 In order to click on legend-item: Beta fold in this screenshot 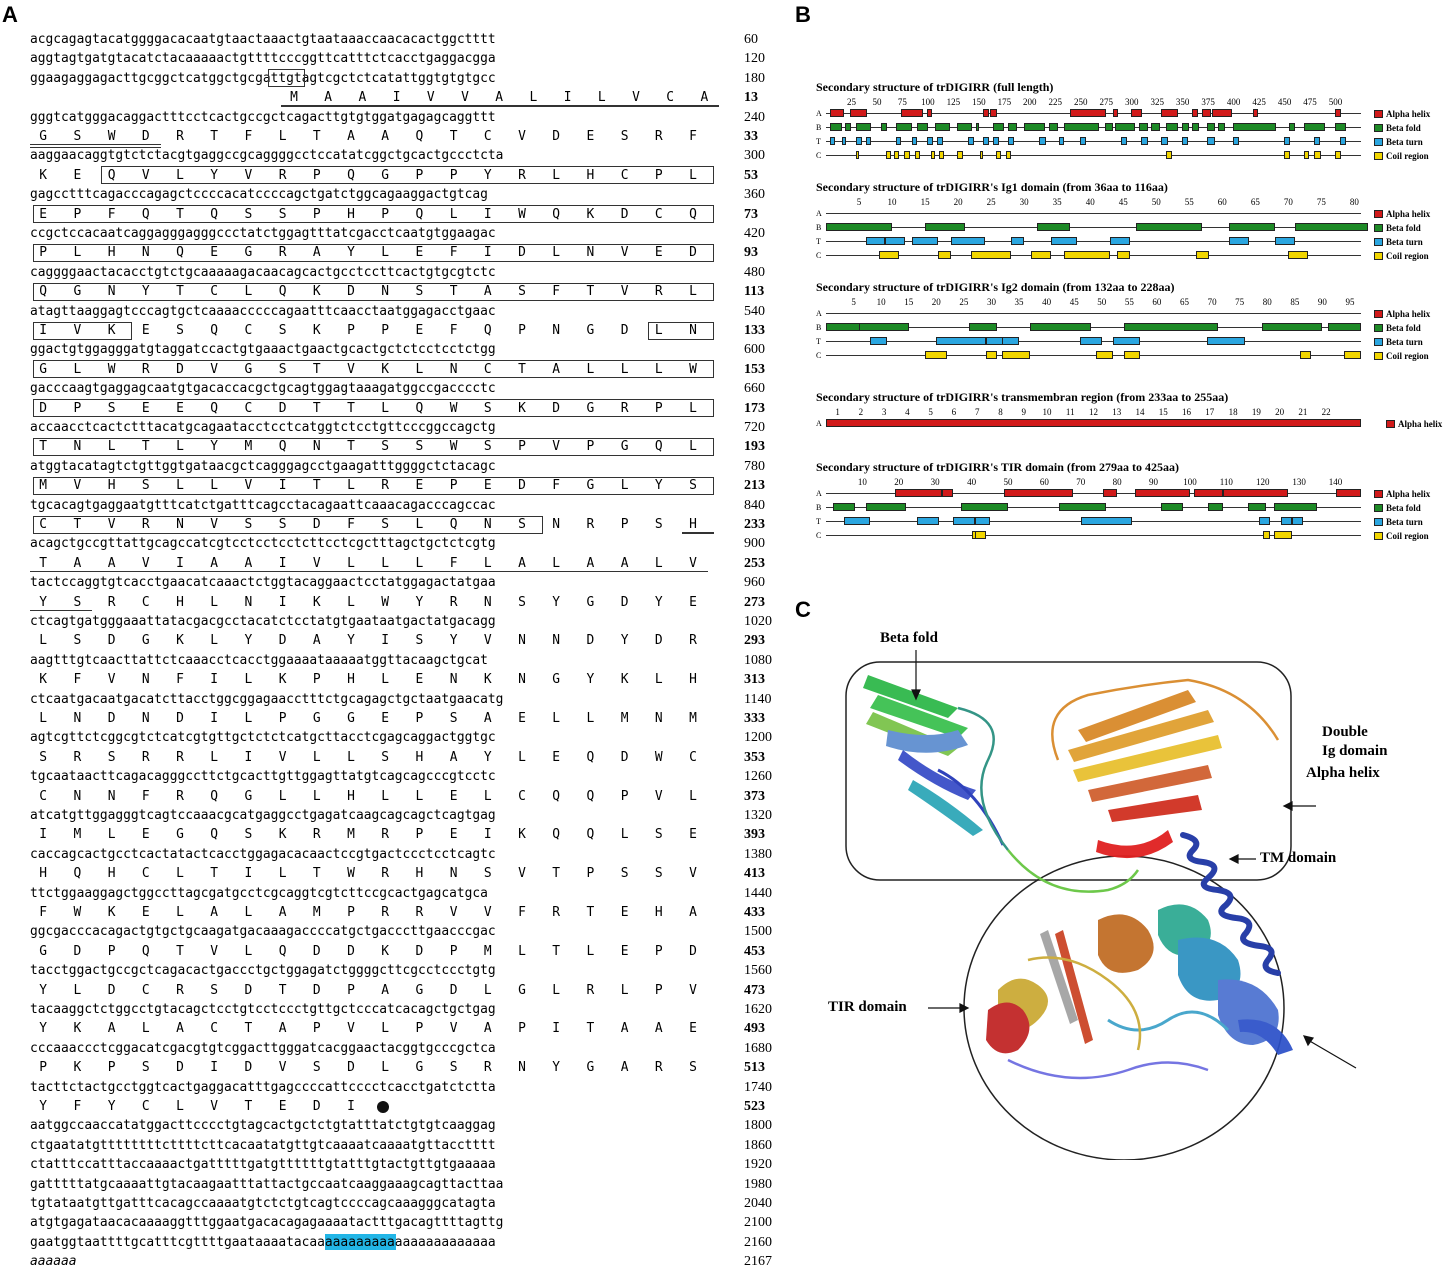, I will do `click(1397, 128)`.